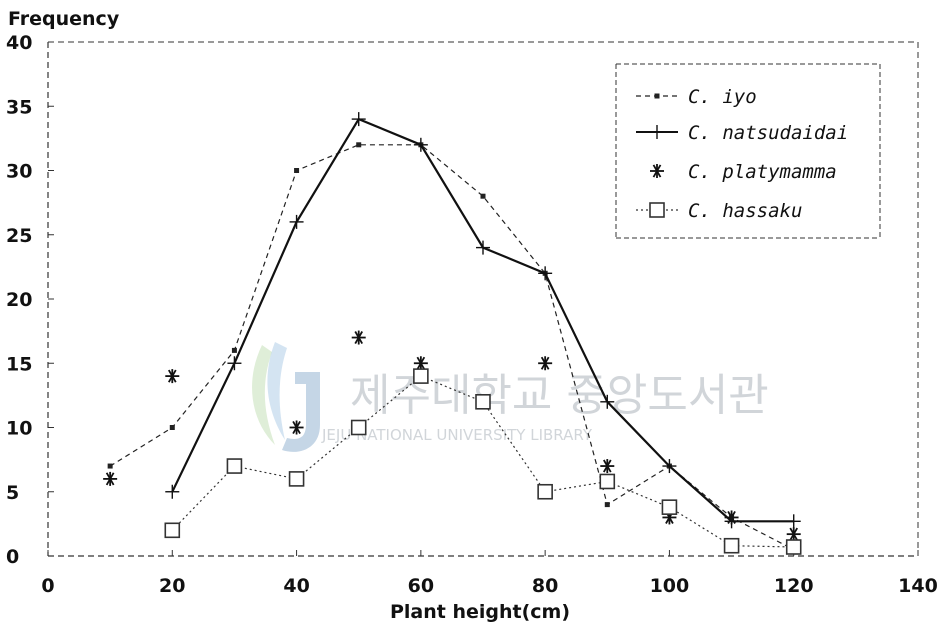  Describe the element at coordinates (296, 586) in the screenshot. I see `x-tick-label: 40` at that location.